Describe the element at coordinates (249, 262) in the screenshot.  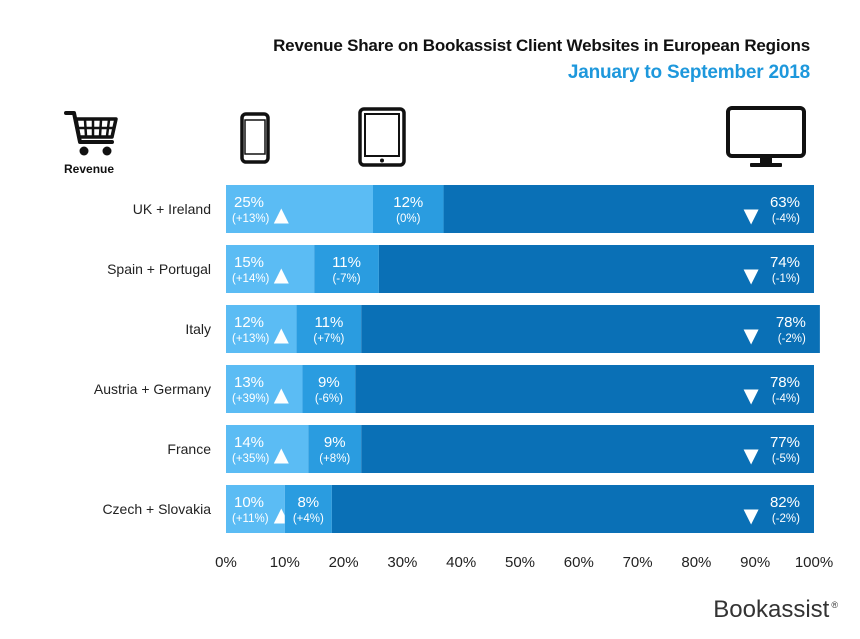
I see `value-label: 15%` at that location.